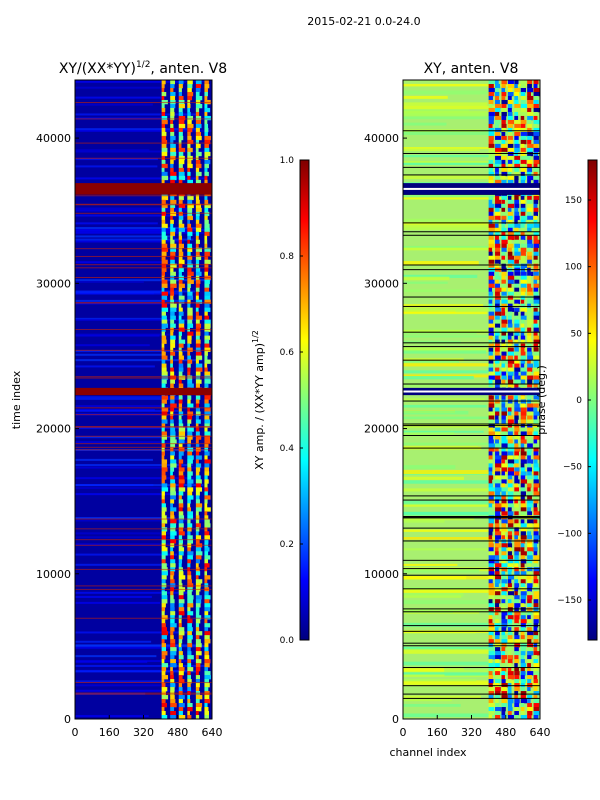 The image size is (600, 800). What do you see at coordinates (109, 732) in the screenshot?
I see `x-tick-label: 160` at bounding box center [109, 732].